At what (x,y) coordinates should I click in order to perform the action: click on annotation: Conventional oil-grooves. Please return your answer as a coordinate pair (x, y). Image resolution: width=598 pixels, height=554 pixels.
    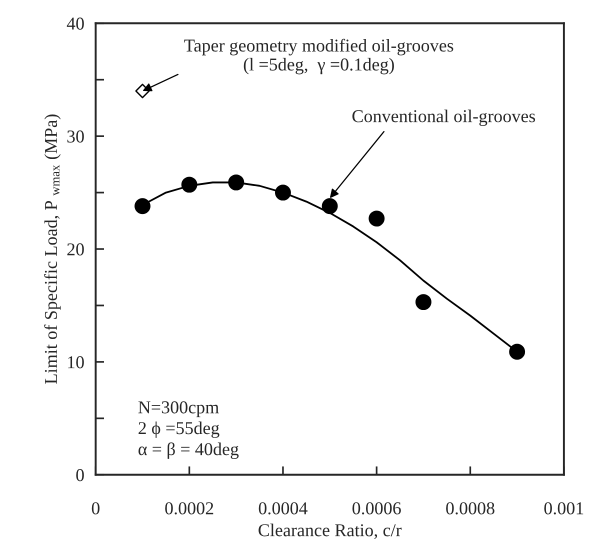
    Looking at the image, I should click on (444, 118).